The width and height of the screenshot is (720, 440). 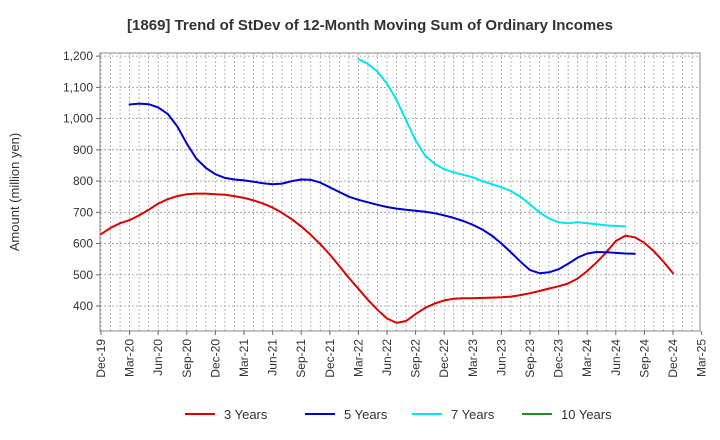 What do you see at coordinates (358, 358) in the screenshot?
I see `x-tick-label: Mar-22` at bounding box center [358, 358].